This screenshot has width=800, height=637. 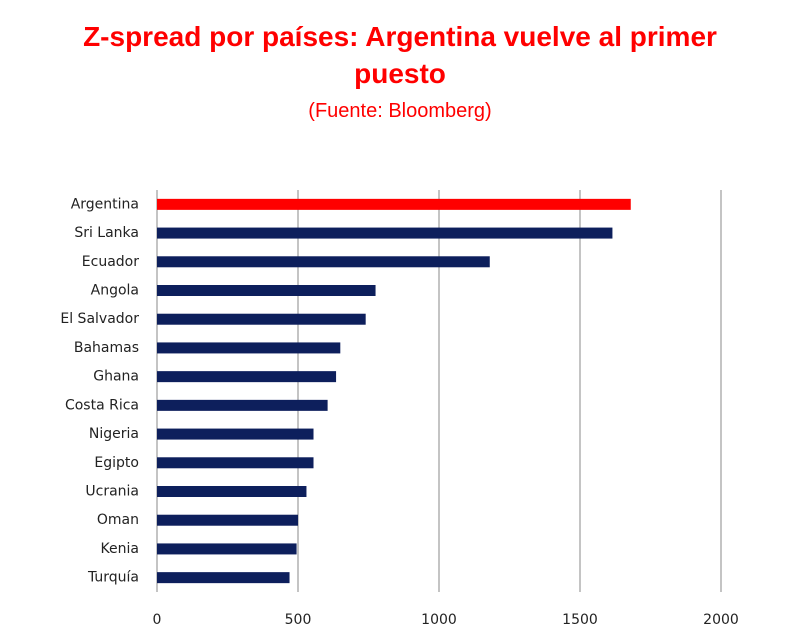 What do you see at coordinates (106, 348) in the screenshot?
I see `y-tick-label: Bahamas` at bounding box center [106, 348].